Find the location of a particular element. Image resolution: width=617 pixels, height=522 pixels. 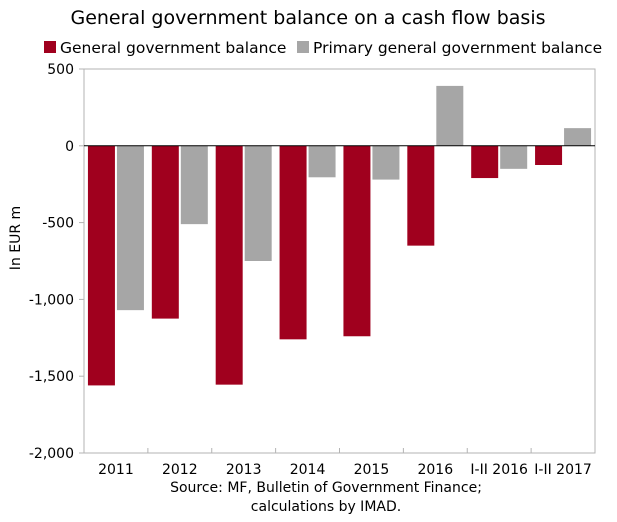

bar-primary-i-ii-2017 is located at coordinates (578, 137).